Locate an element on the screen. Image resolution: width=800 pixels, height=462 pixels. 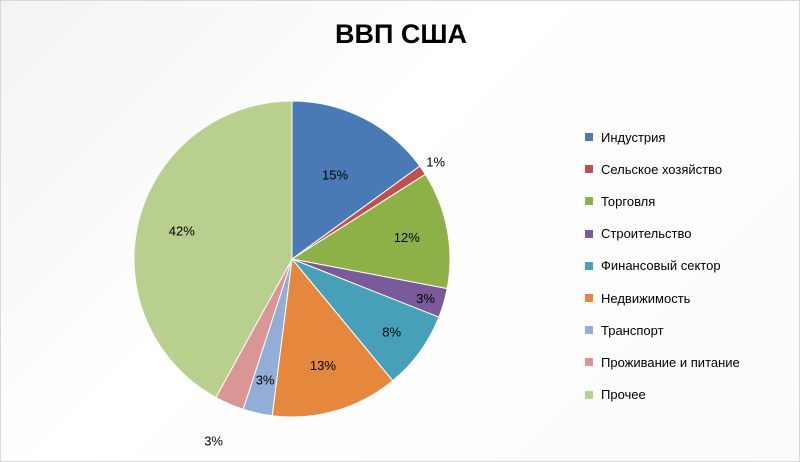
slice-data-label: 42% is located at coordinates (182, 231).